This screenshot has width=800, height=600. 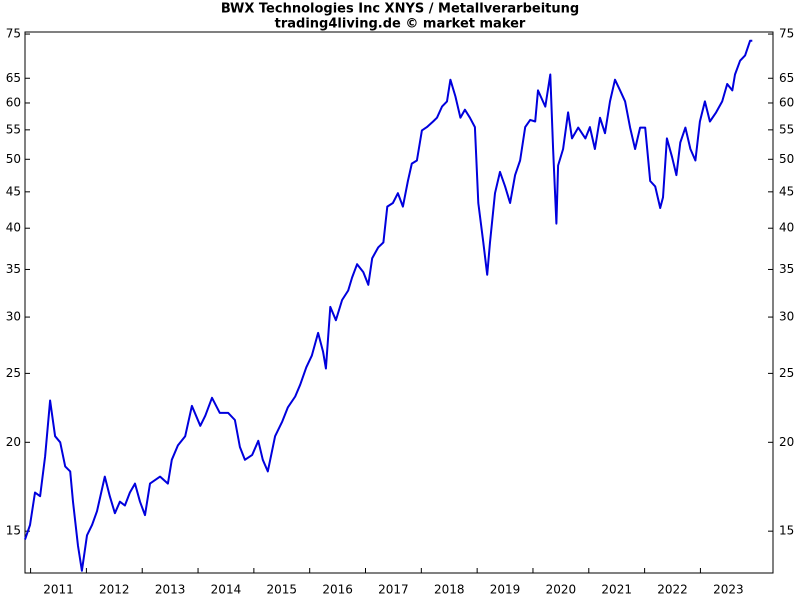 What do you see at coordinates (282, 590) in the screenshot?
I see `x-tick-label: 2015` at bounding box center [282, 590].